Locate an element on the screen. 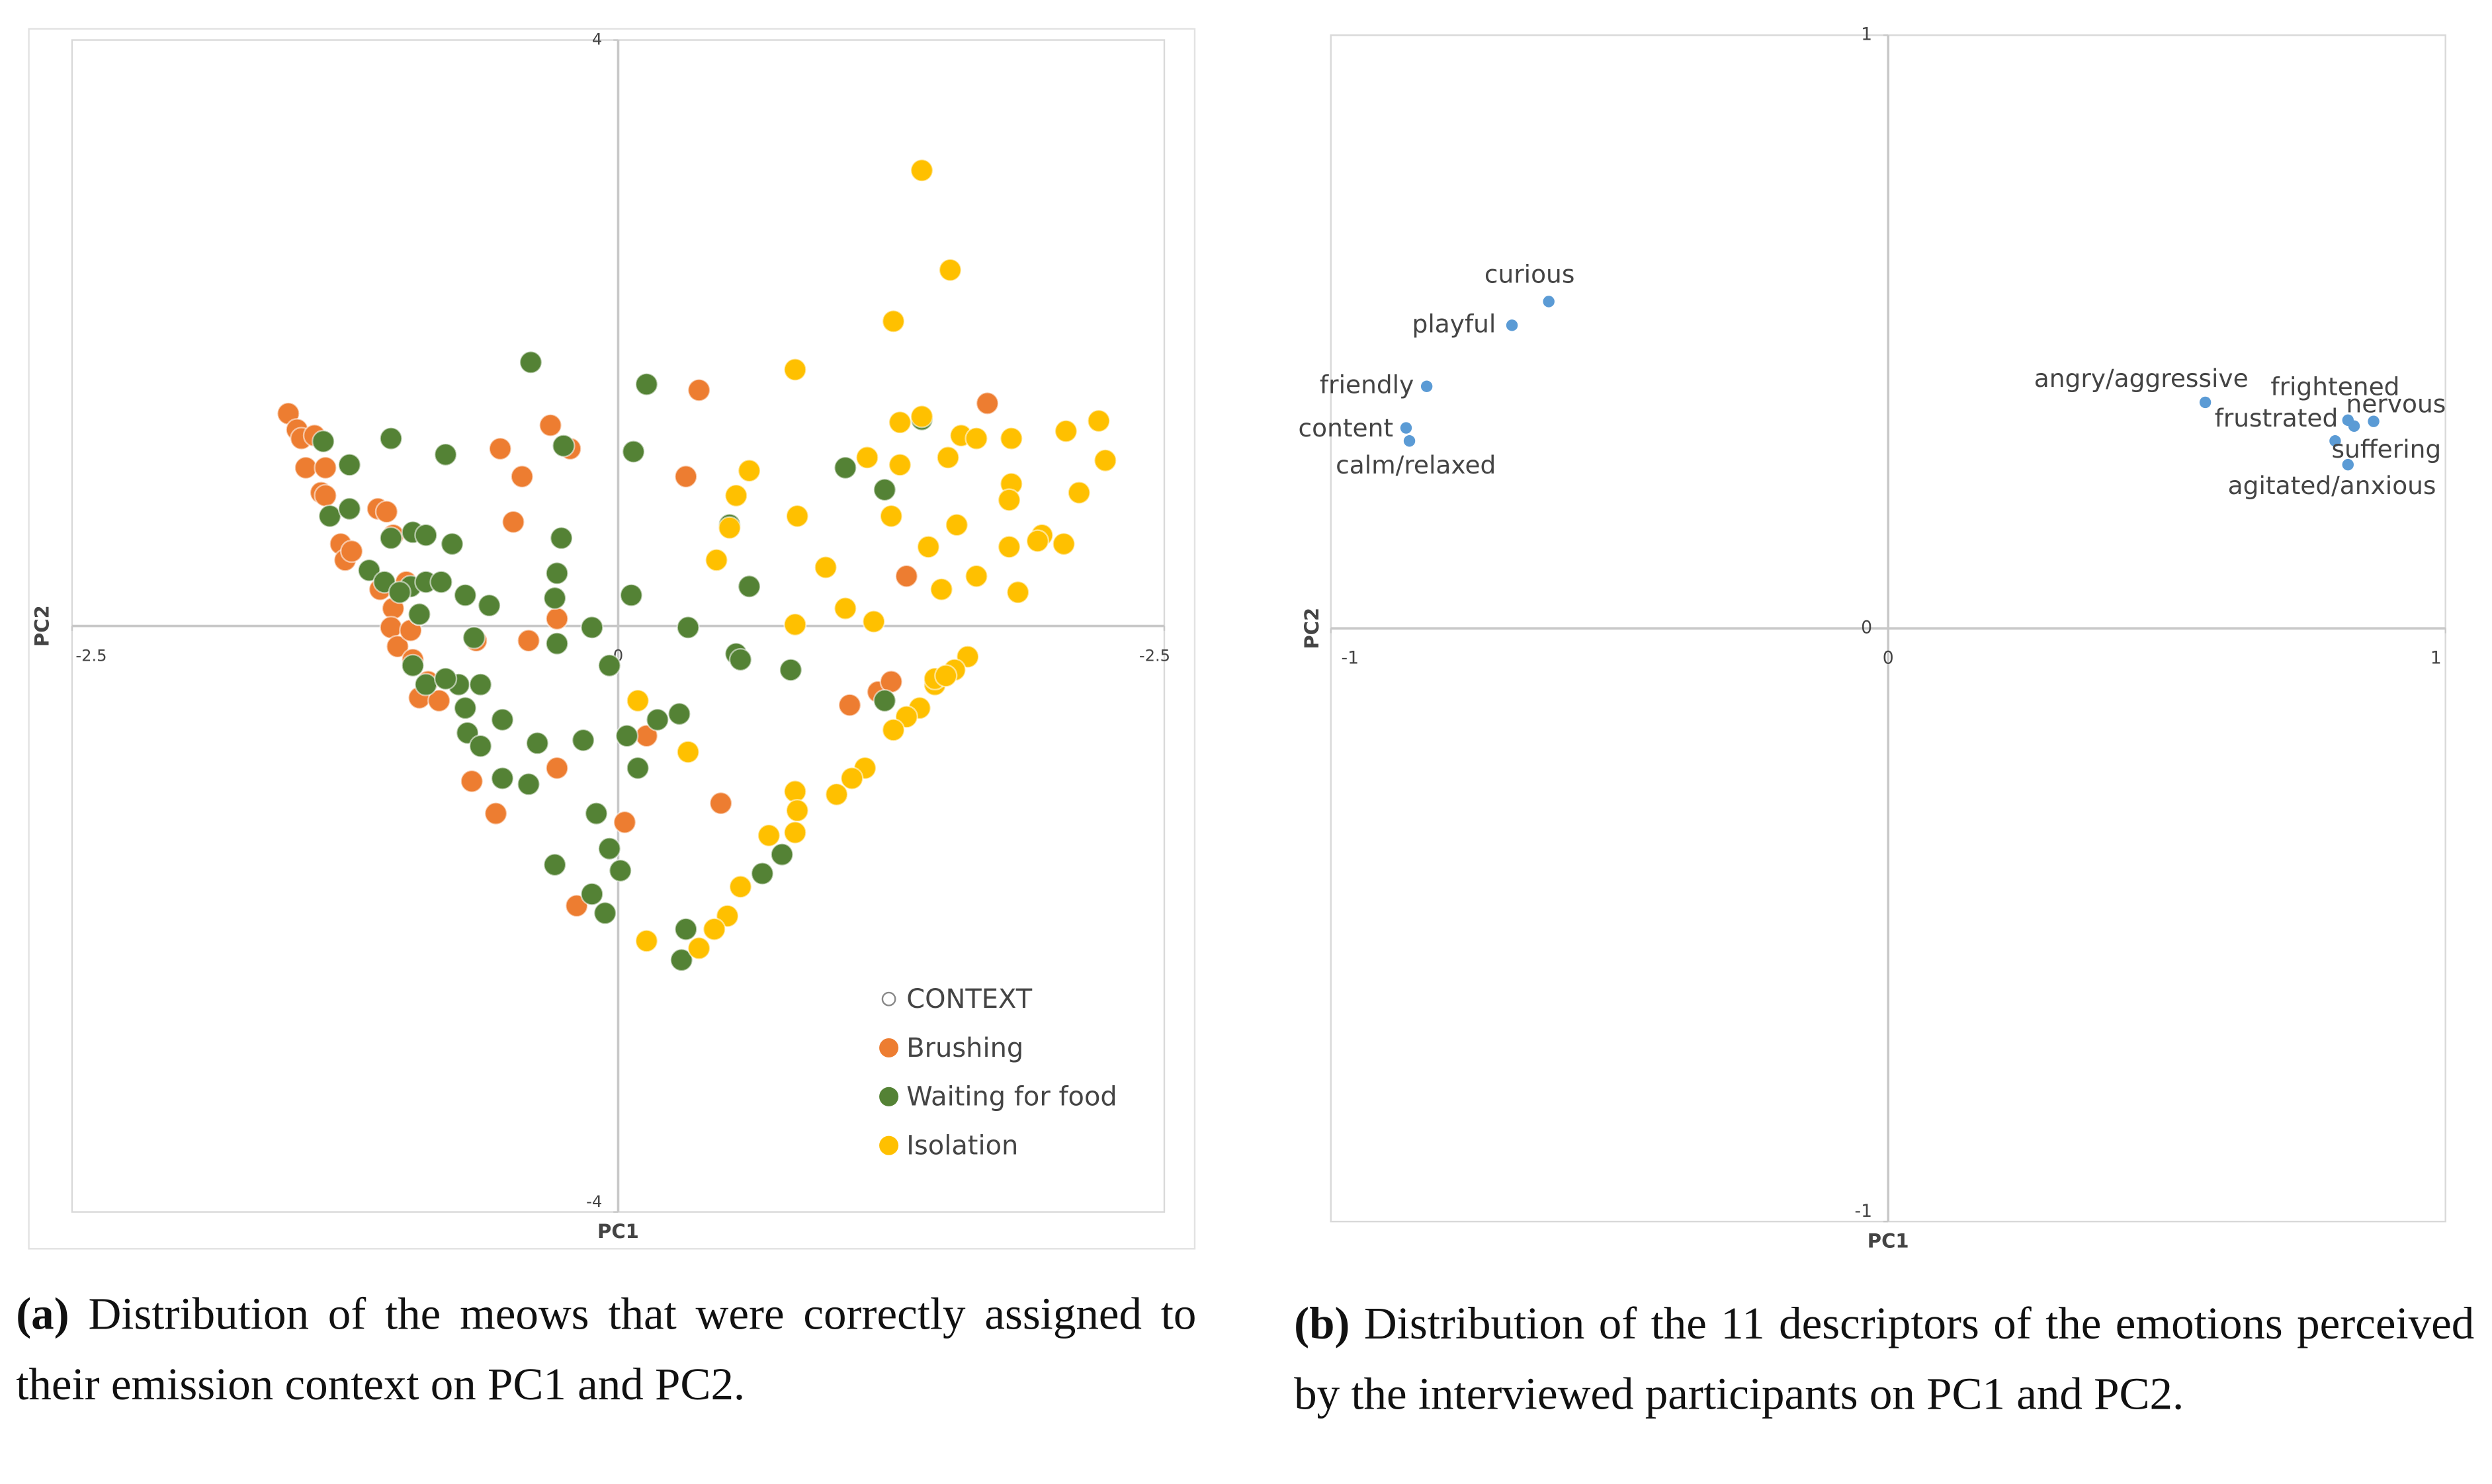 The height and width of the screenshot is (1484, 2492). point-label: playful is located at coordinates (1454, 323).